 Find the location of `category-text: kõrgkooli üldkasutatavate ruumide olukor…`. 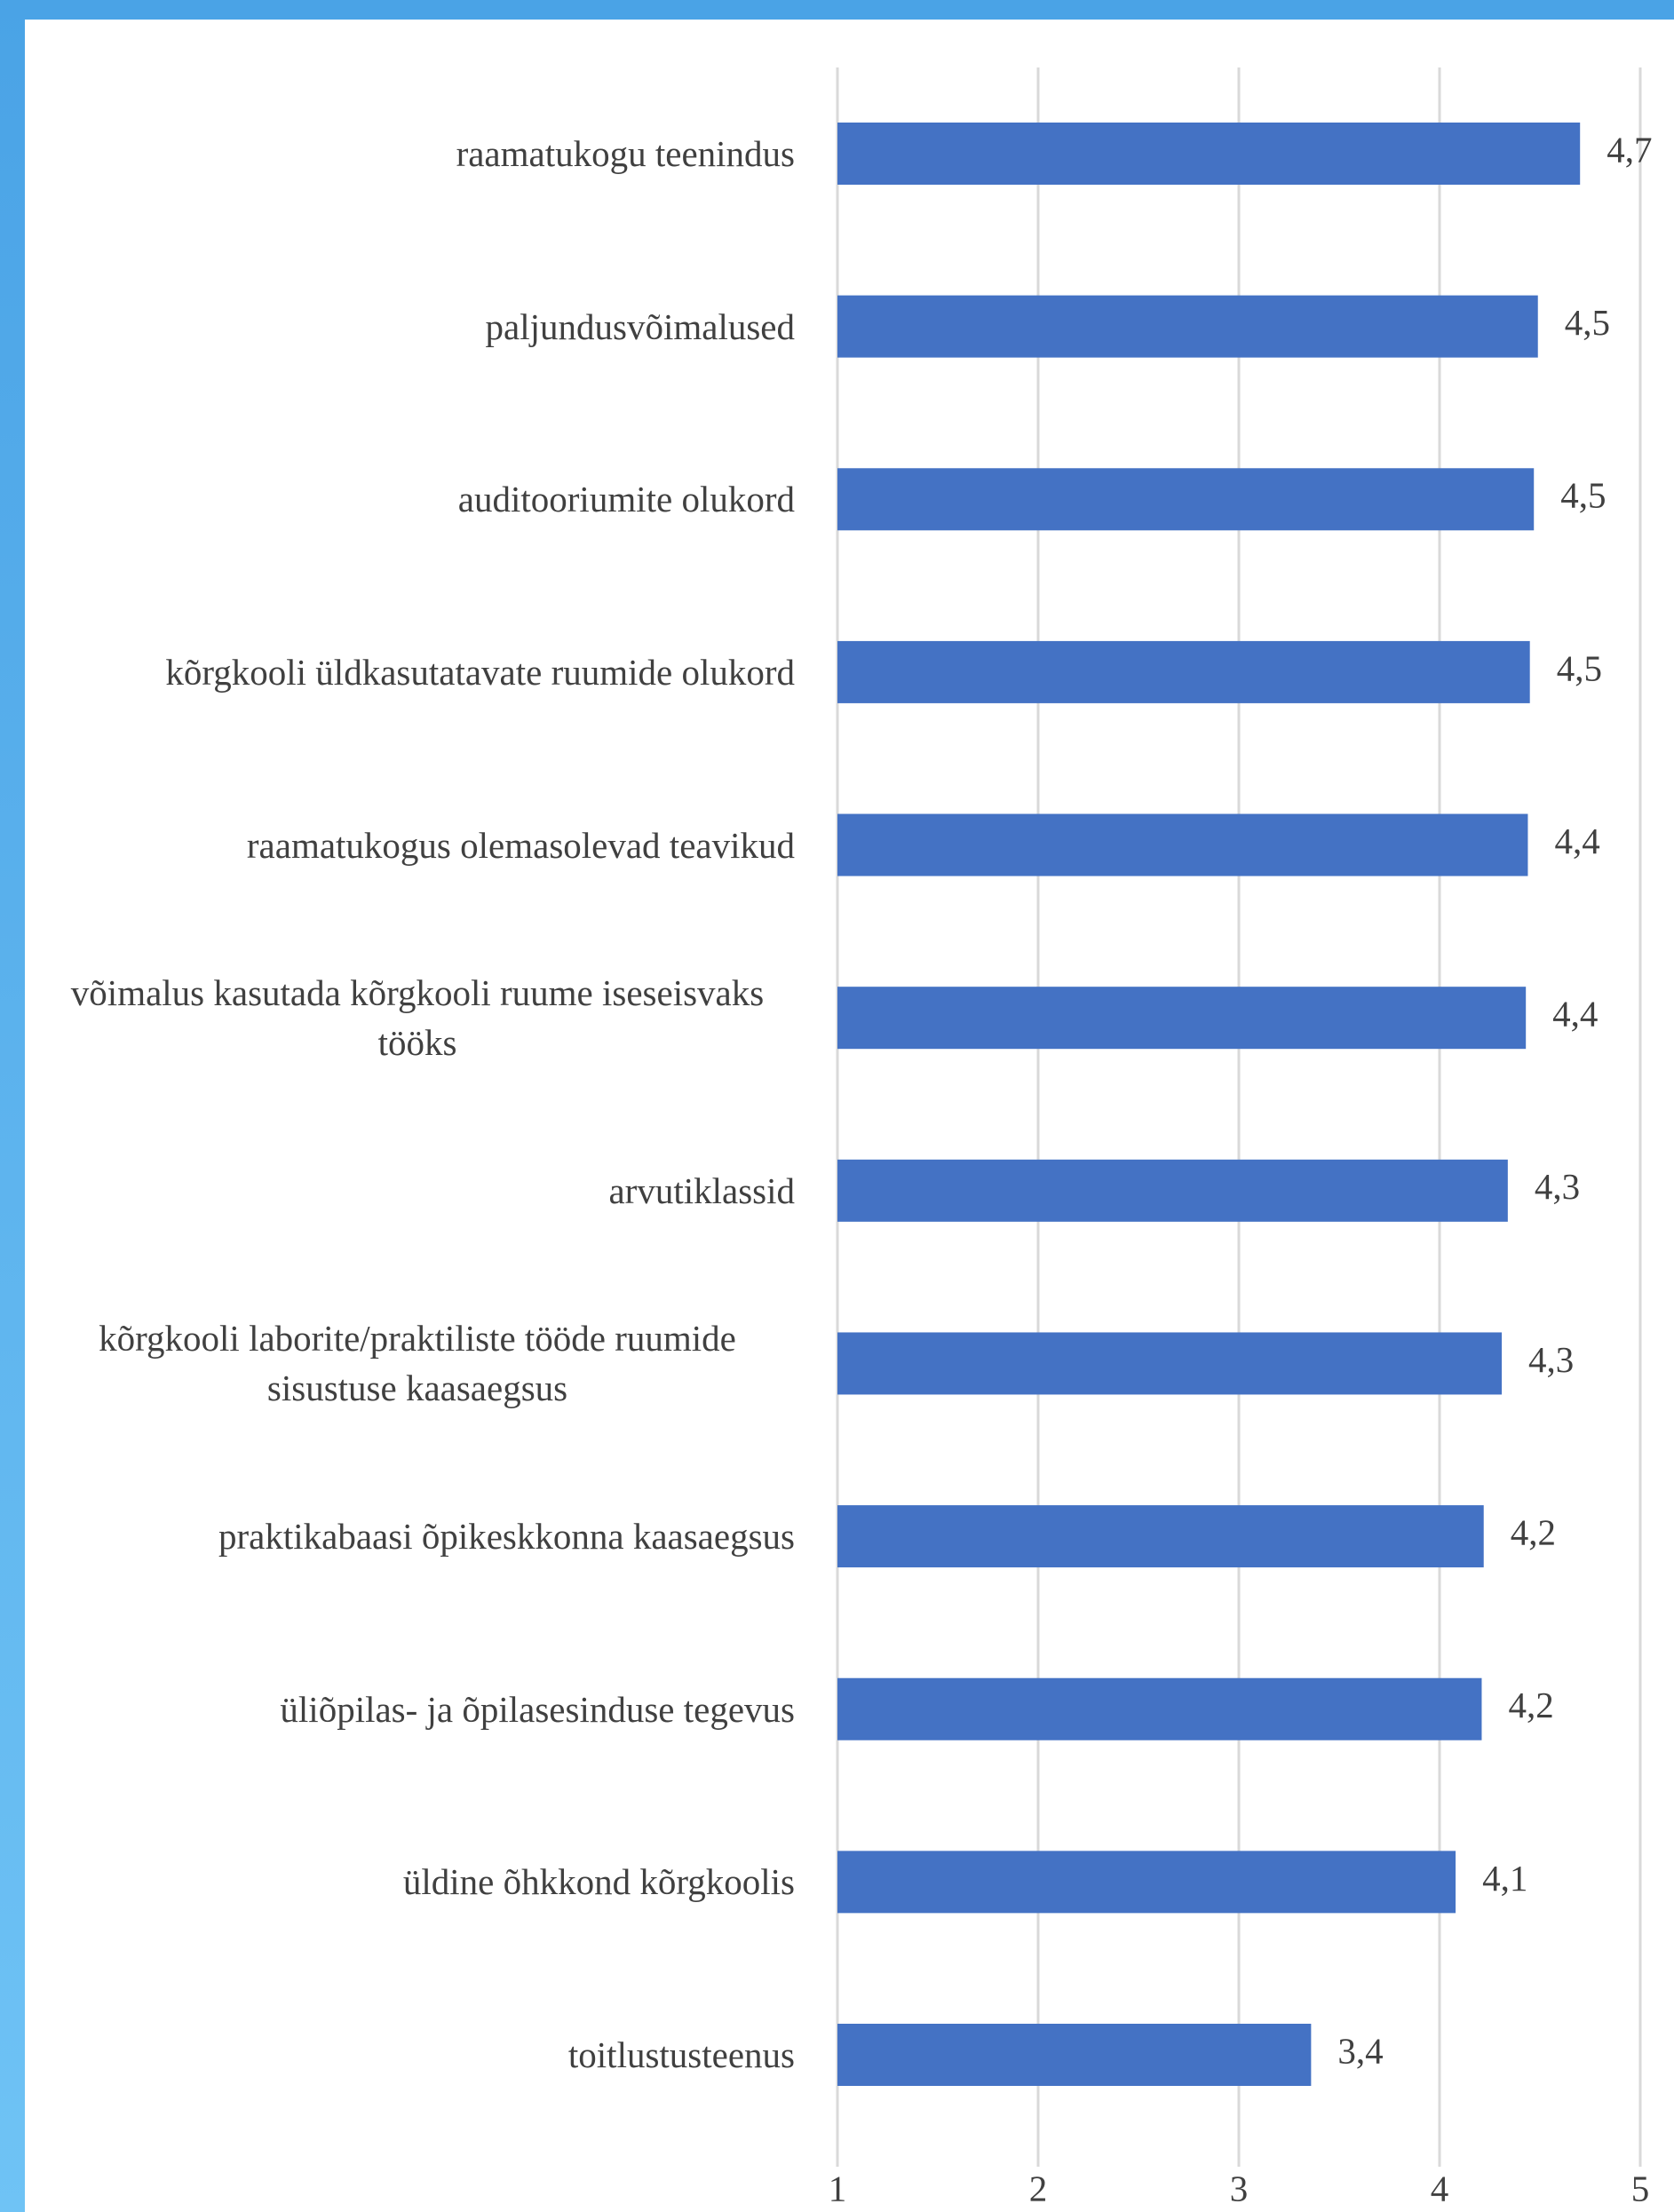

category-text: kõrgkooli üldkasutatavate ruumide olukor… is located at coordinates (480, 672).